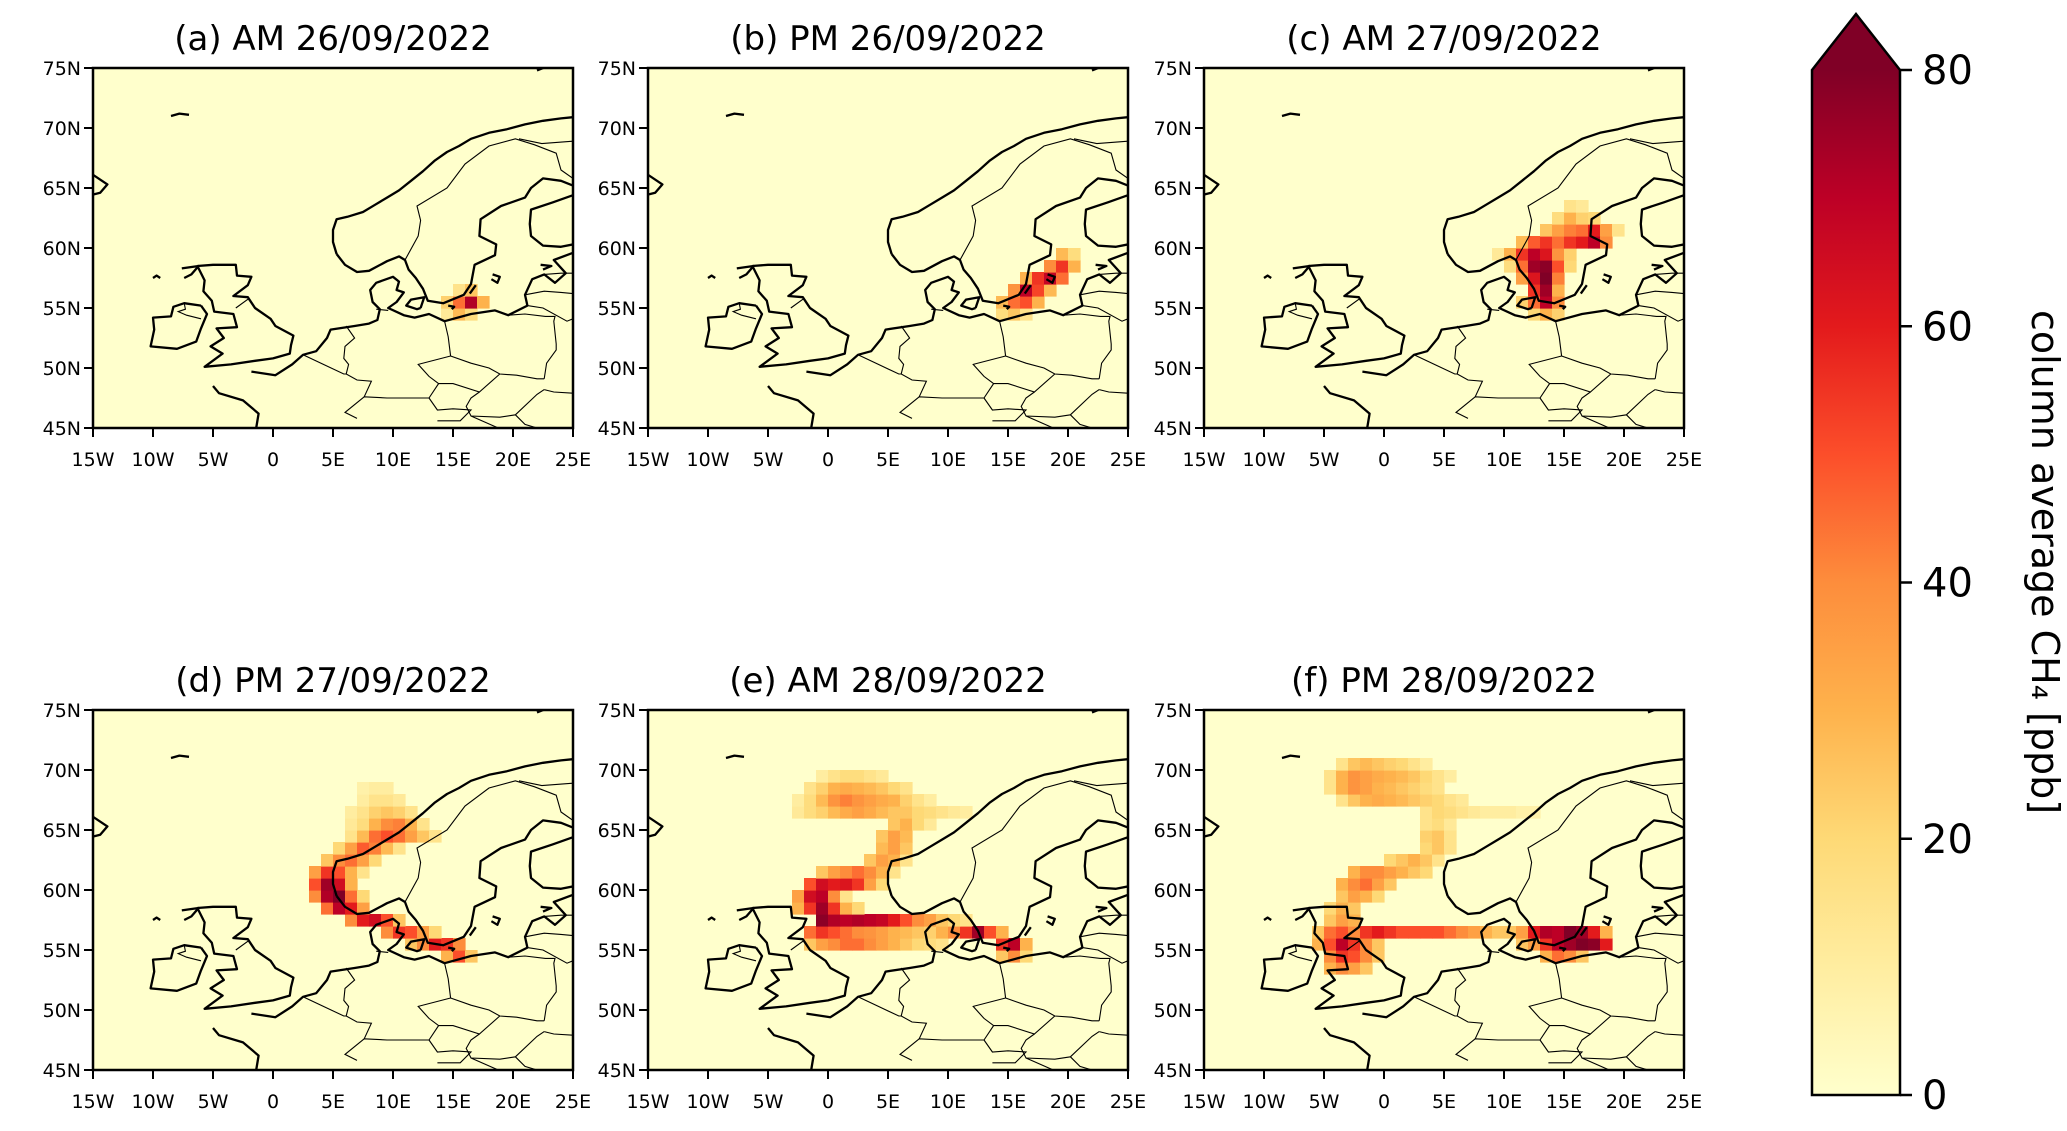 The width and height of the screenshot is (2067, 1131). I want to click on y-tick-label: 75N, so click(617, 69).